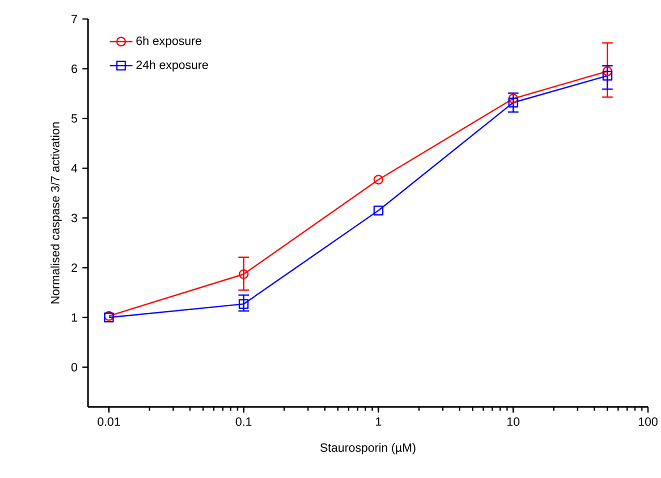 This screenshot has height=478, width=661. Describe the element at coordinates (74, 367) in the screenshot. I see `y-tick-label: 0` at that location.